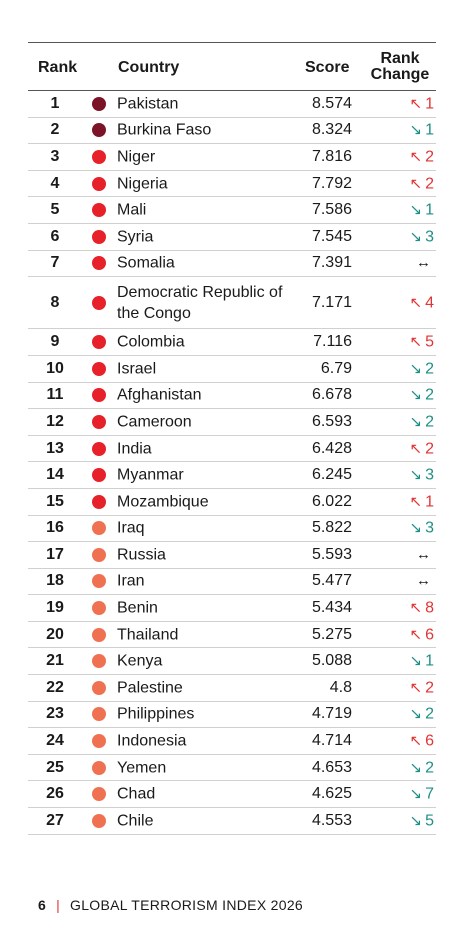  Describe the element at coordinates (200, 302) in the screenshot. I see `country-cell: Democratic Republic of the Congo` at that location.